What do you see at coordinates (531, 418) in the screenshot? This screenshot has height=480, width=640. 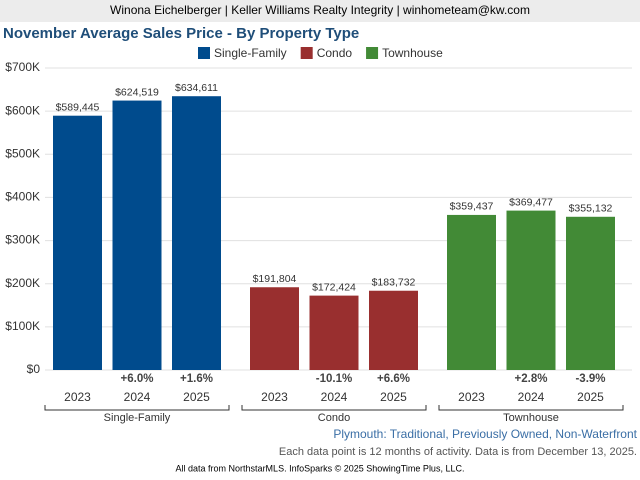 I see `group-label: Townhouse` at bounding box center [531, 418].